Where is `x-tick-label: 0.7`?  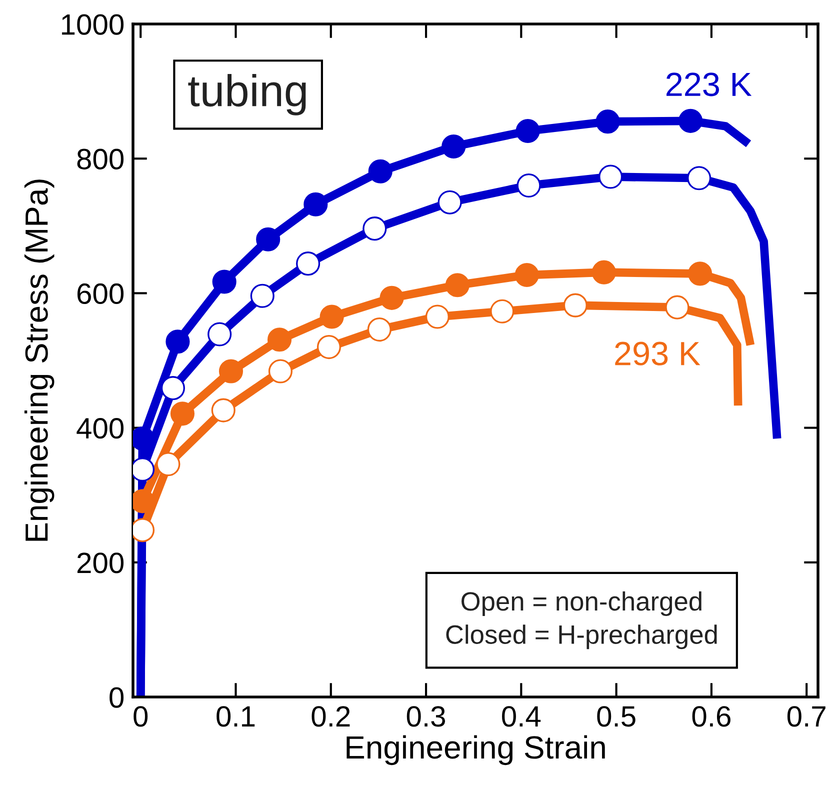
x-tick-label: 0.7 is located at coordinates (806, 716).